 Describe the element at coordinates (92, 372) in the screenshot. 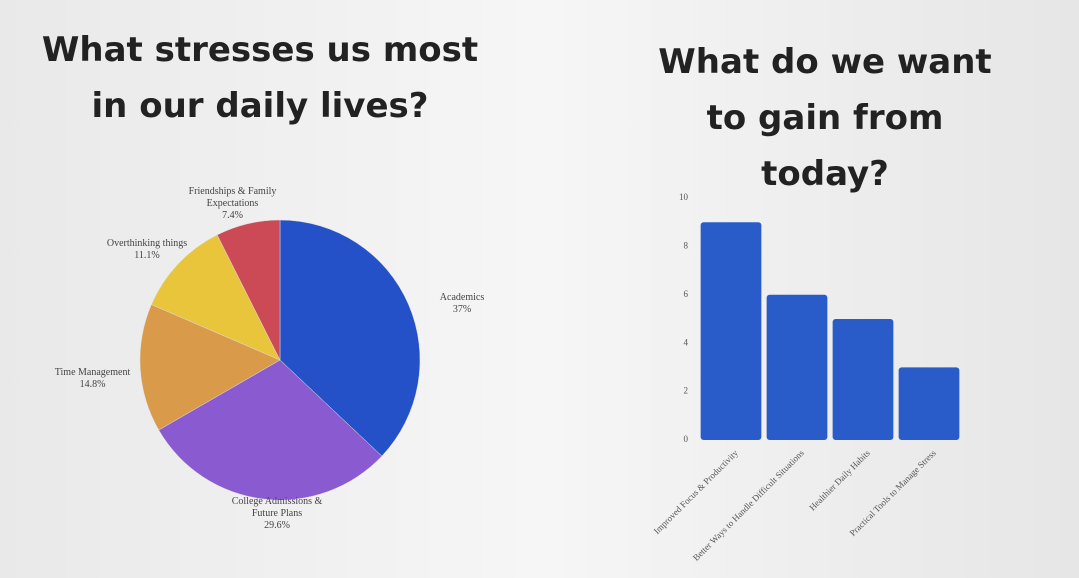

I see `slice-label: Time Management` at that location.